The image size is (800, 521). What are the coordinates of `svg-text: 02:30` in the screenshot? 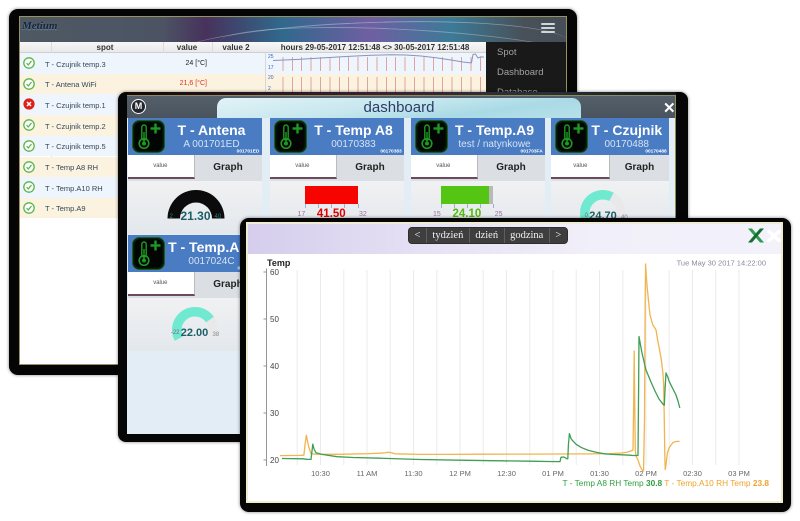 It's located at (692, 473).